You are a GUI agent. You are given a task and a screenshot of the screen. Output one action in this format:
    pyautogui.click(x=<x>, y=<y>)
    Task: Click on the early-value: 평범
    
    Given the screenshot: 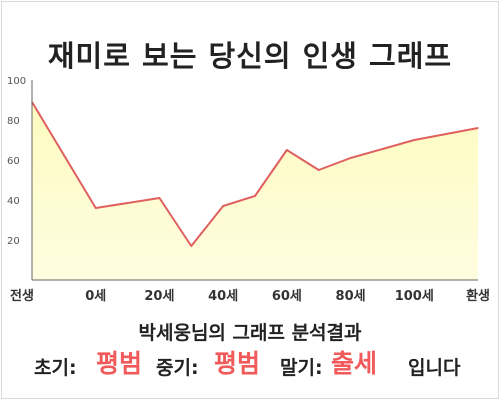 What is the action you would take?
    pyautogui.click(x=119, y=362)
    